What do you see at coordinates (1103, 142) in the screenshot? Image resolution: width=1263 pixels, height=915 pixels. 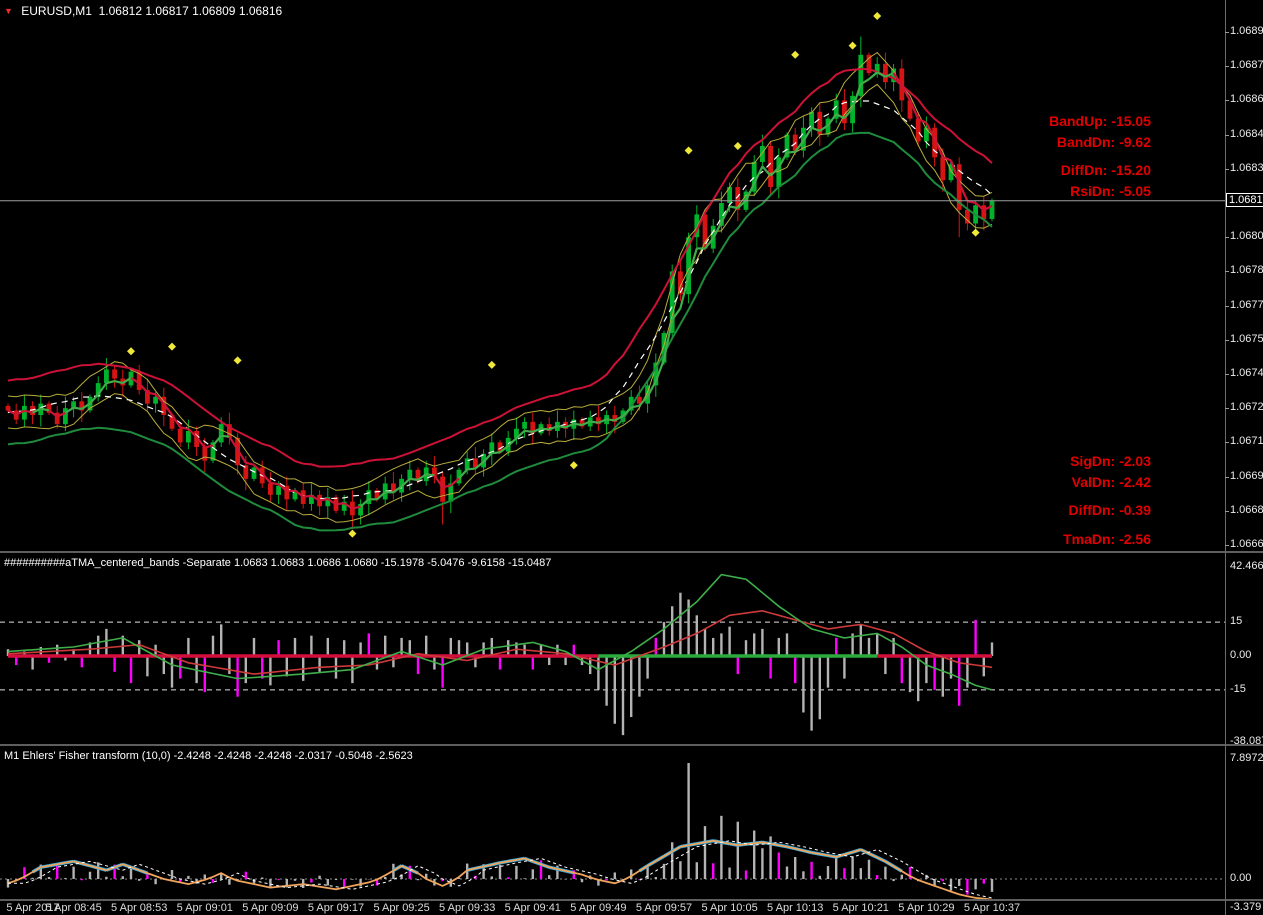 I see `indicator-annotation: BandDn: -9.62` at bounding box center [1103, 142].